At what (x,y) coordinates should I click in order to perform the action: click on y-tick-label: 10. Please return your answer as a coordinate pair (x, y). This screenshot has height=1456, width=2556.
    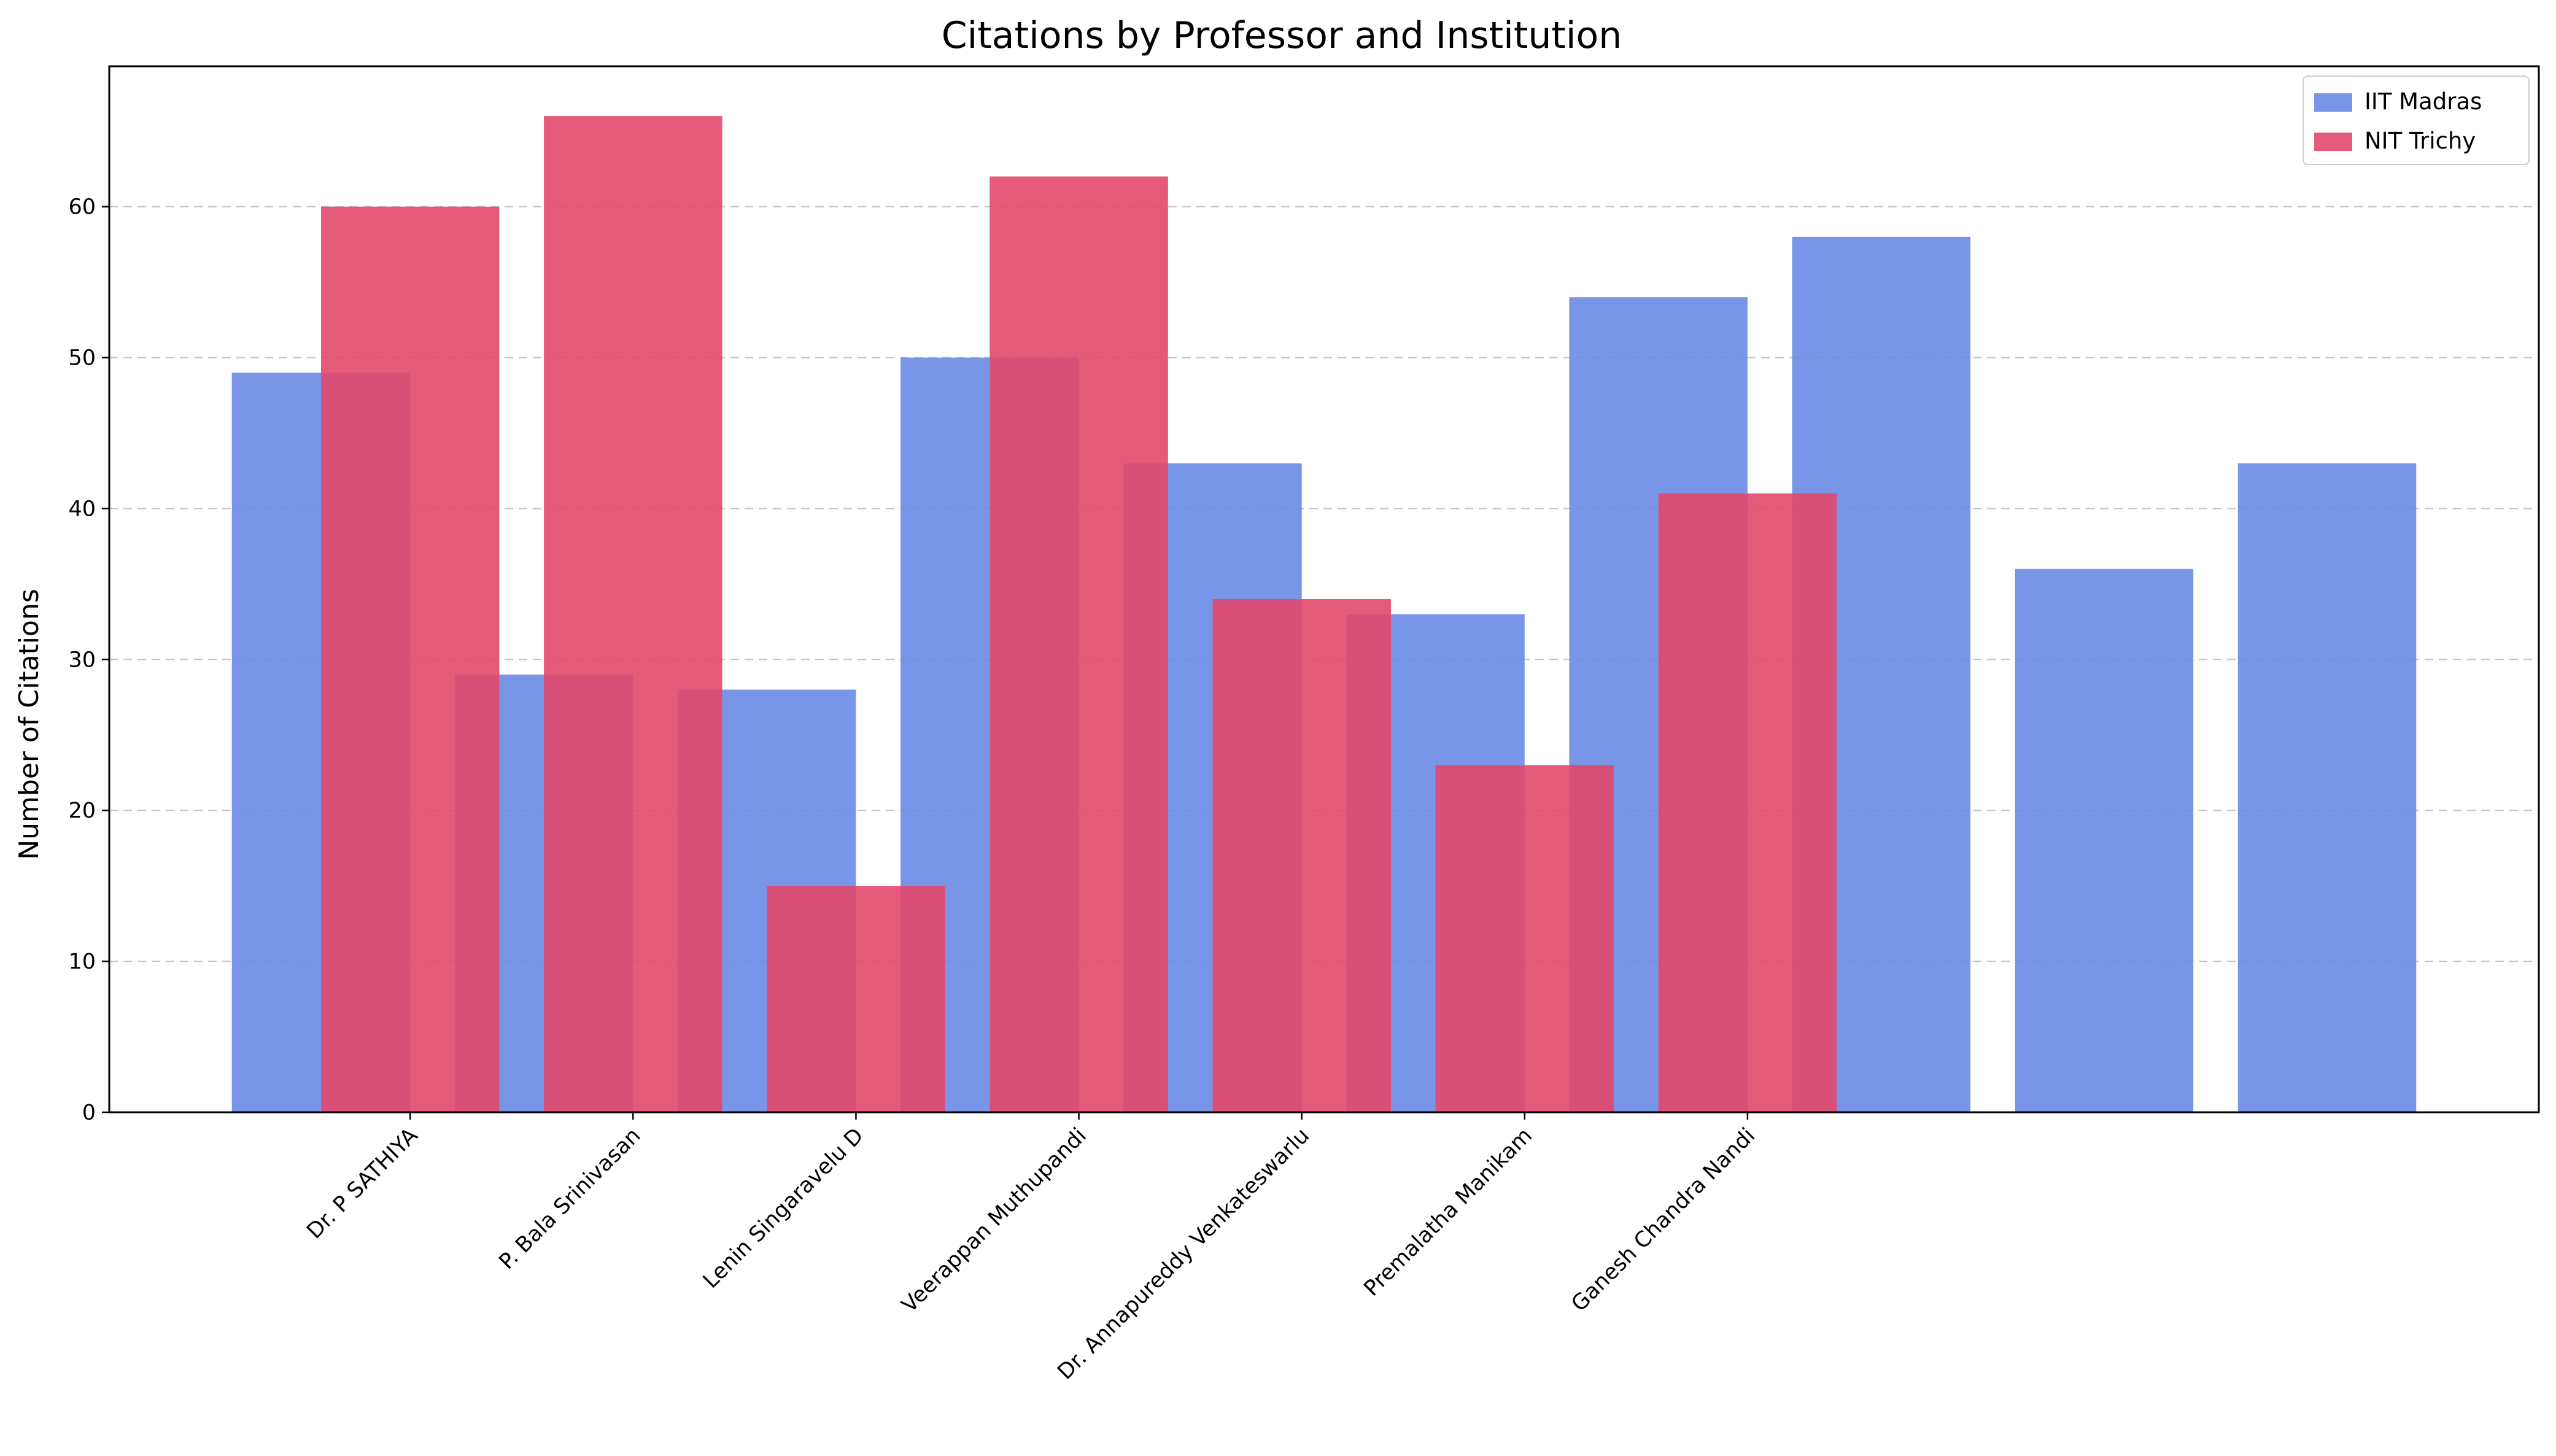
    Looking at the image, I should click on (82, 962).